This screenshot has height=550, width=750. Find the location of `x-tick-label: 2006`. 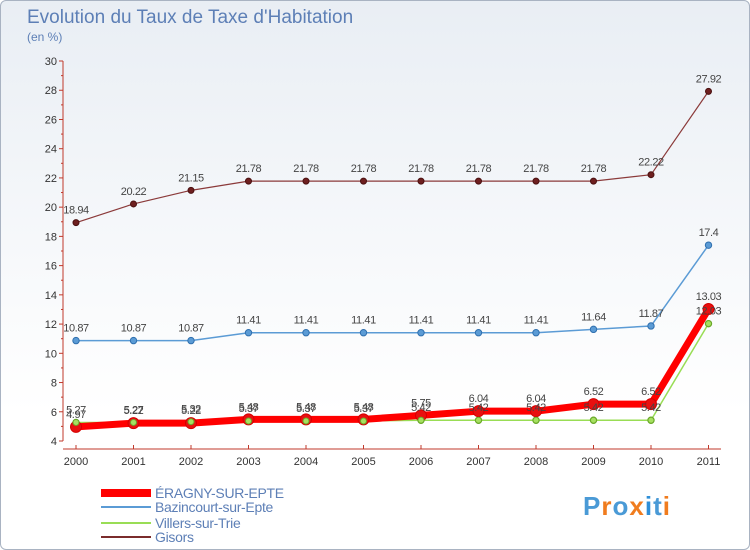

x-tick-label: 2006 is located at coordinates (421, 462).